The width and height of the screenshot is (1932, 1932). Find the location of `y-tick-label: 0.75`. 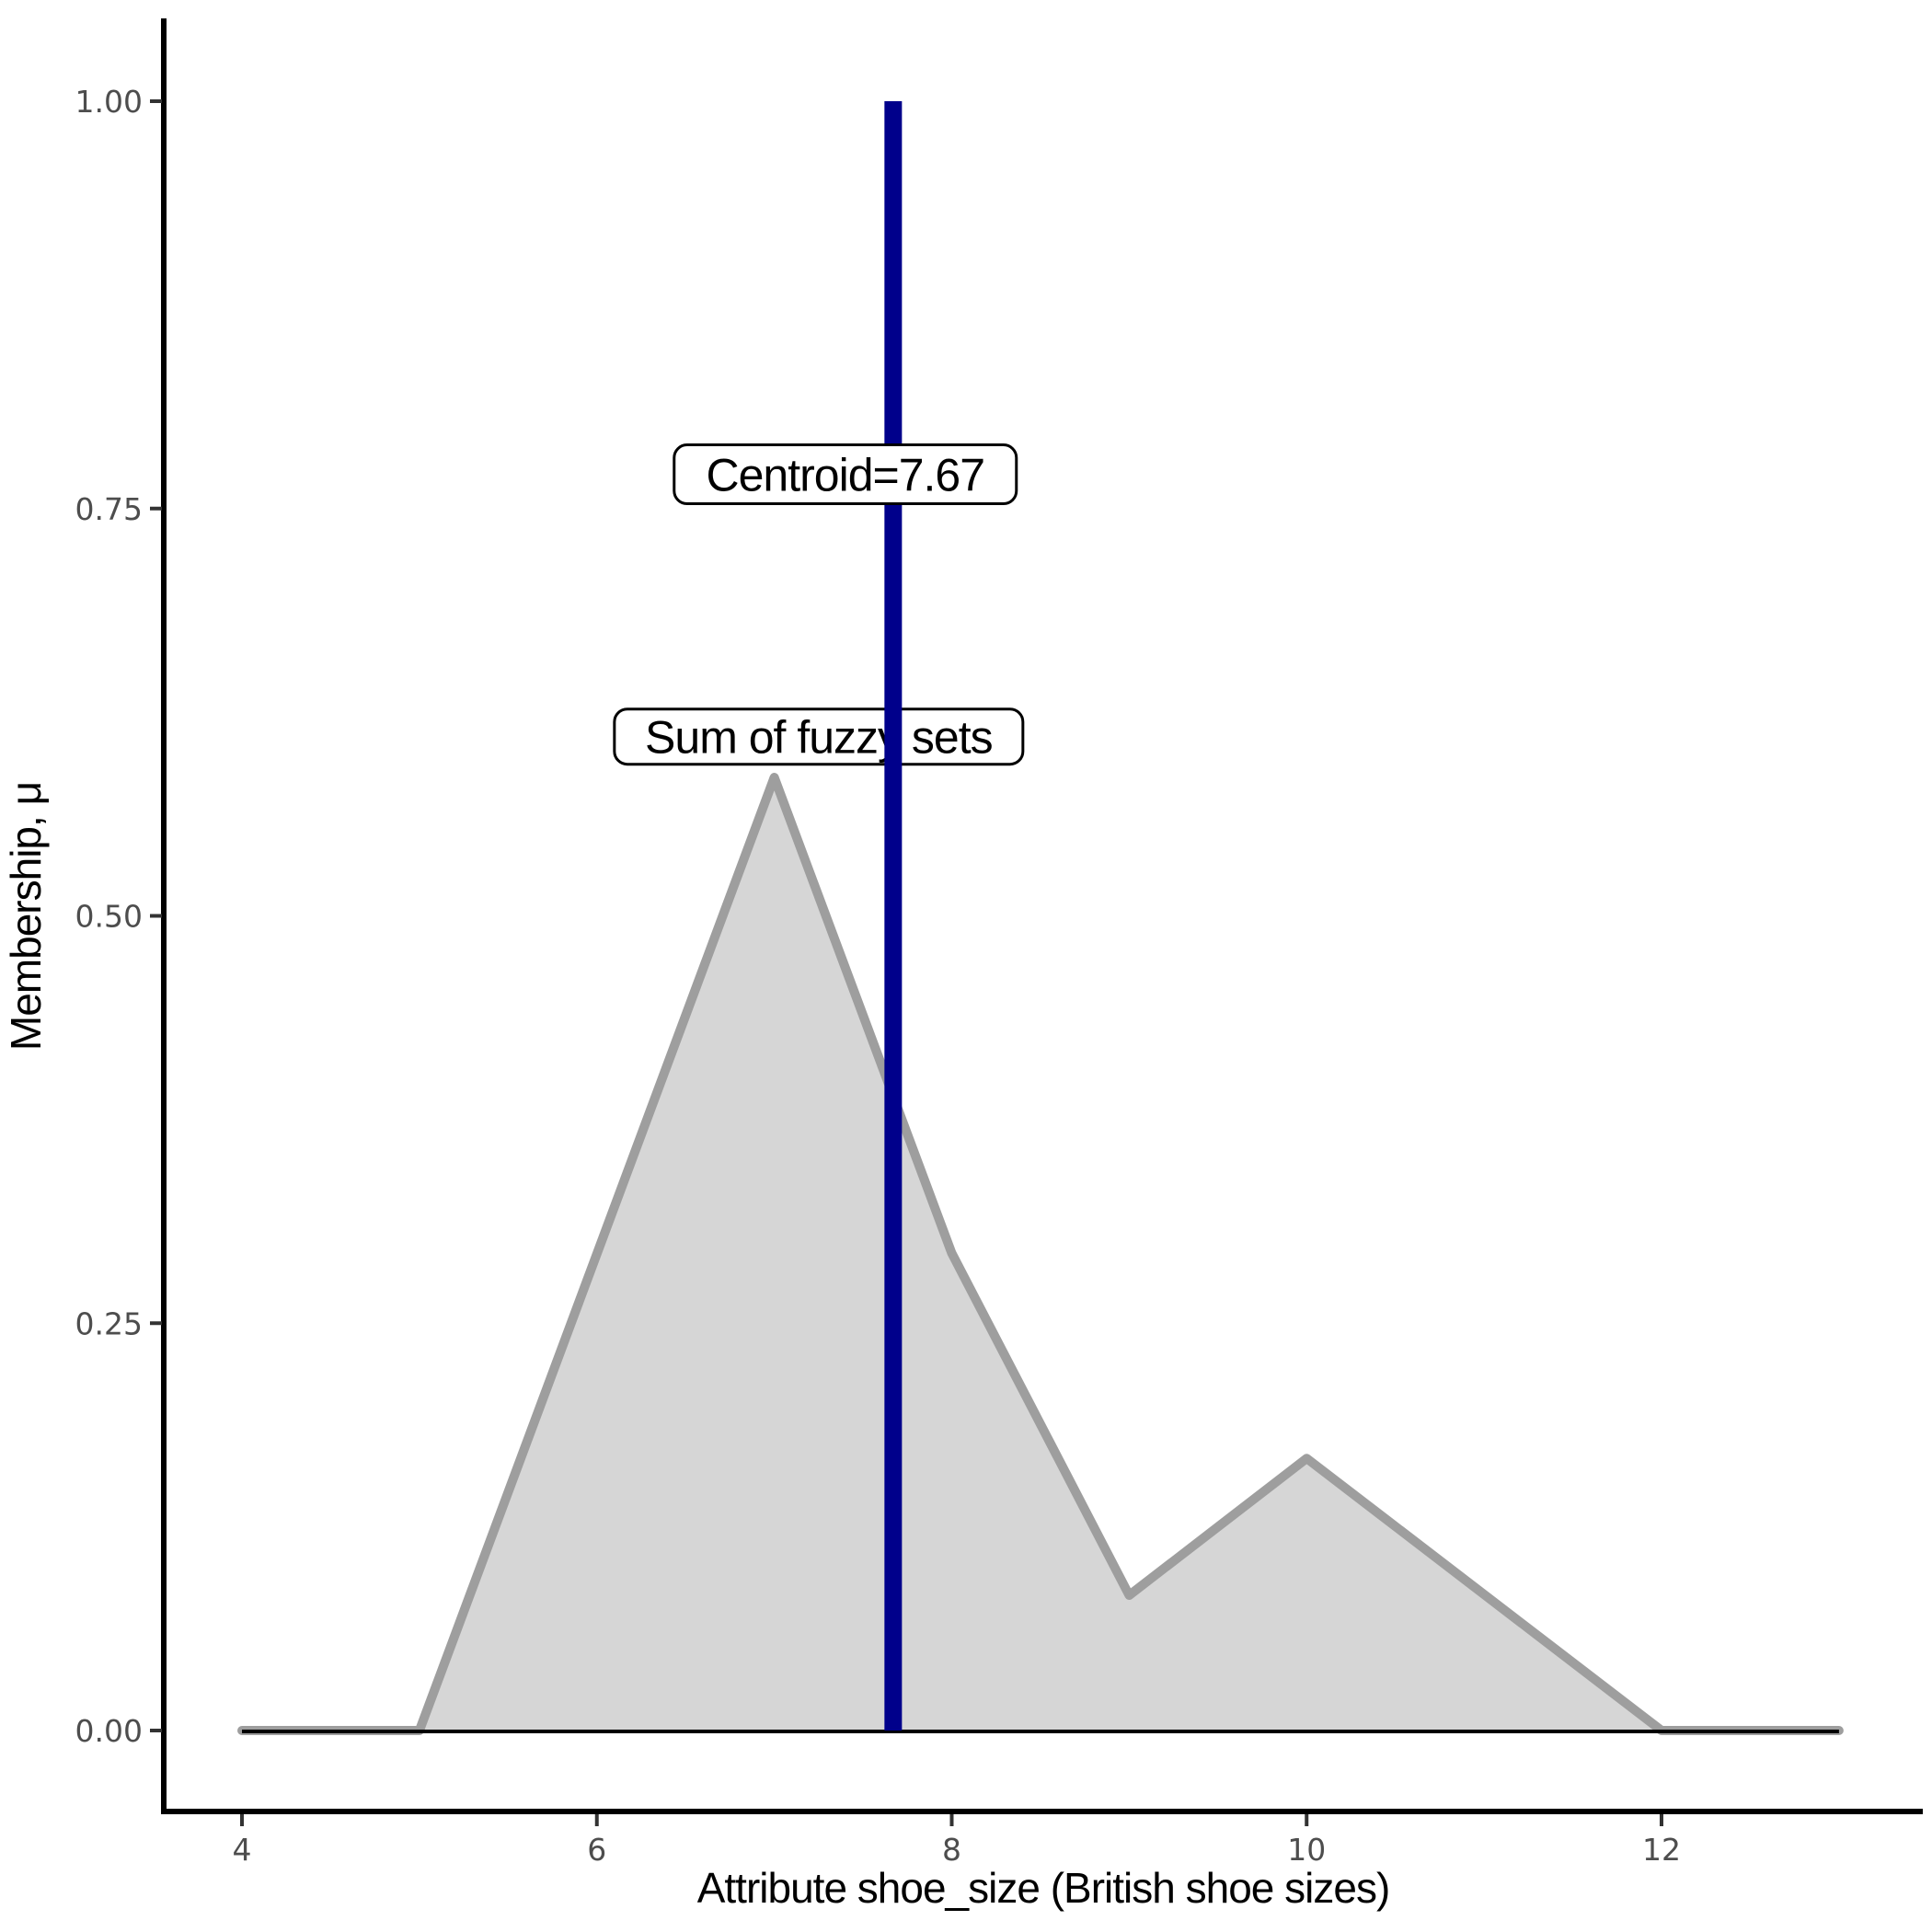

y-tick-label: 0.75 is located at coordinates (109, 509).